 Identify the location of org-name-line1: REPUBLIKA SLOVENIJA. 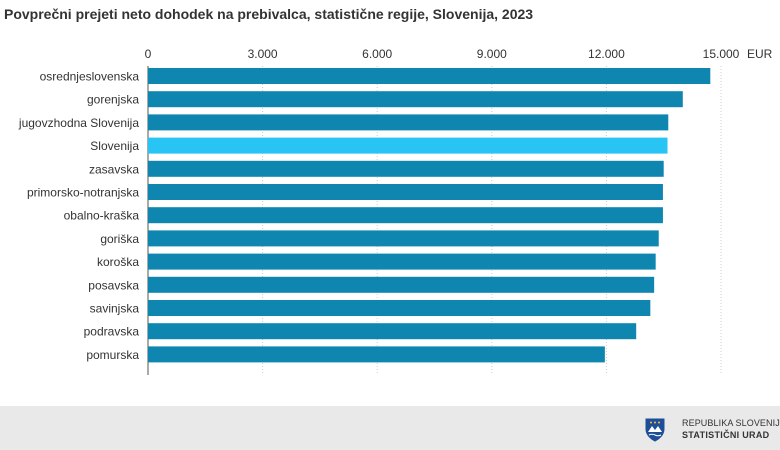
(731, 423).